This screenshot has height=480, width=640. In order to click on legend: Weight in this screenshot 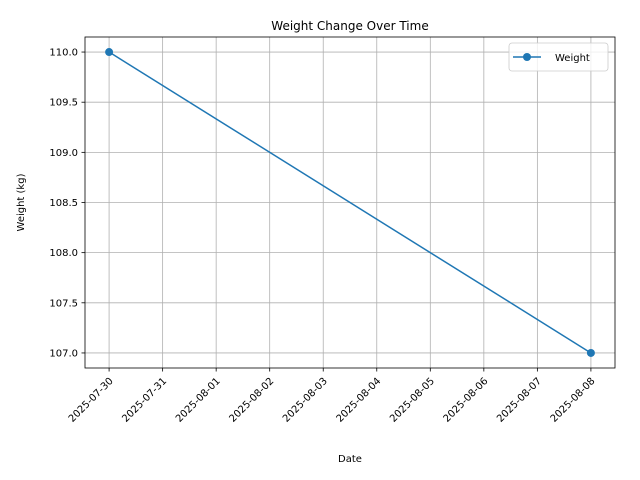, I will do `click(558, 57)`.